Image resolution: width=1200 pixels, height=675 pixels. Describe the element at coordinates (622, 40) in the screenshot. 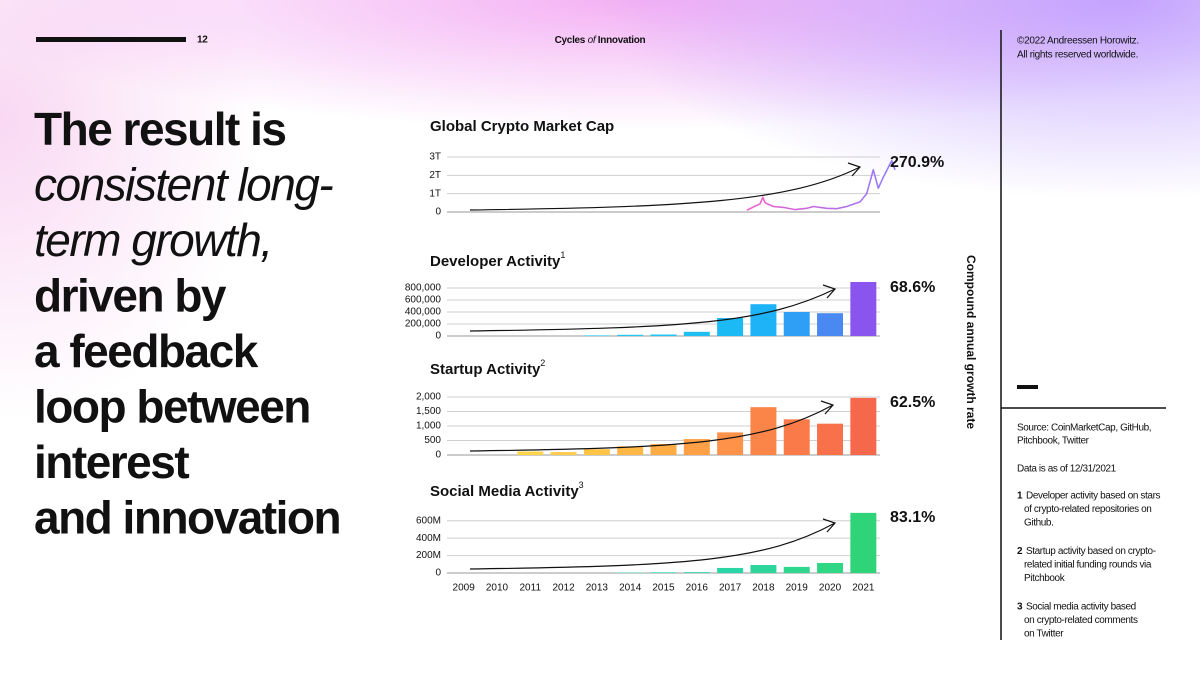

I see `deck-title-part: Innovation` at that location.